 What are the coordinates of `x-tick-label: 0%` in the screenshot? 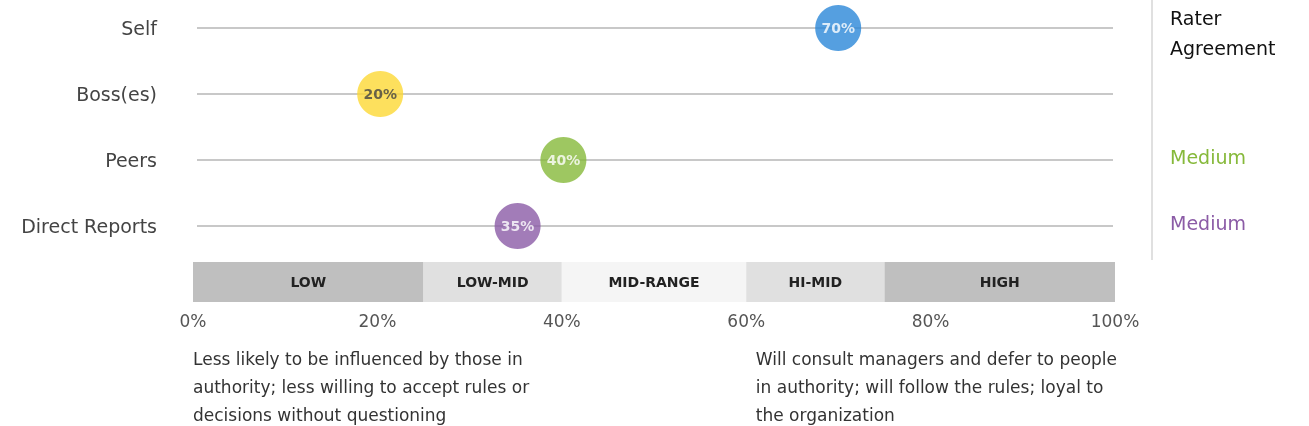 It's located at (193, 320).